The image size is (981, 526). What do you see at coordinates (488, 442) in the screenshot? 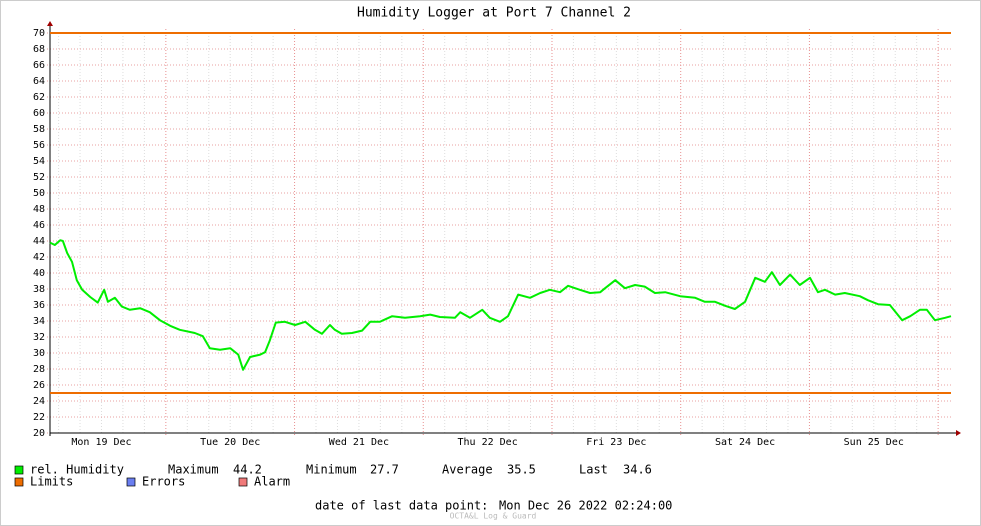
I see `x-tick-label: Thu 22 Dec` at bounding box center [488, 442].